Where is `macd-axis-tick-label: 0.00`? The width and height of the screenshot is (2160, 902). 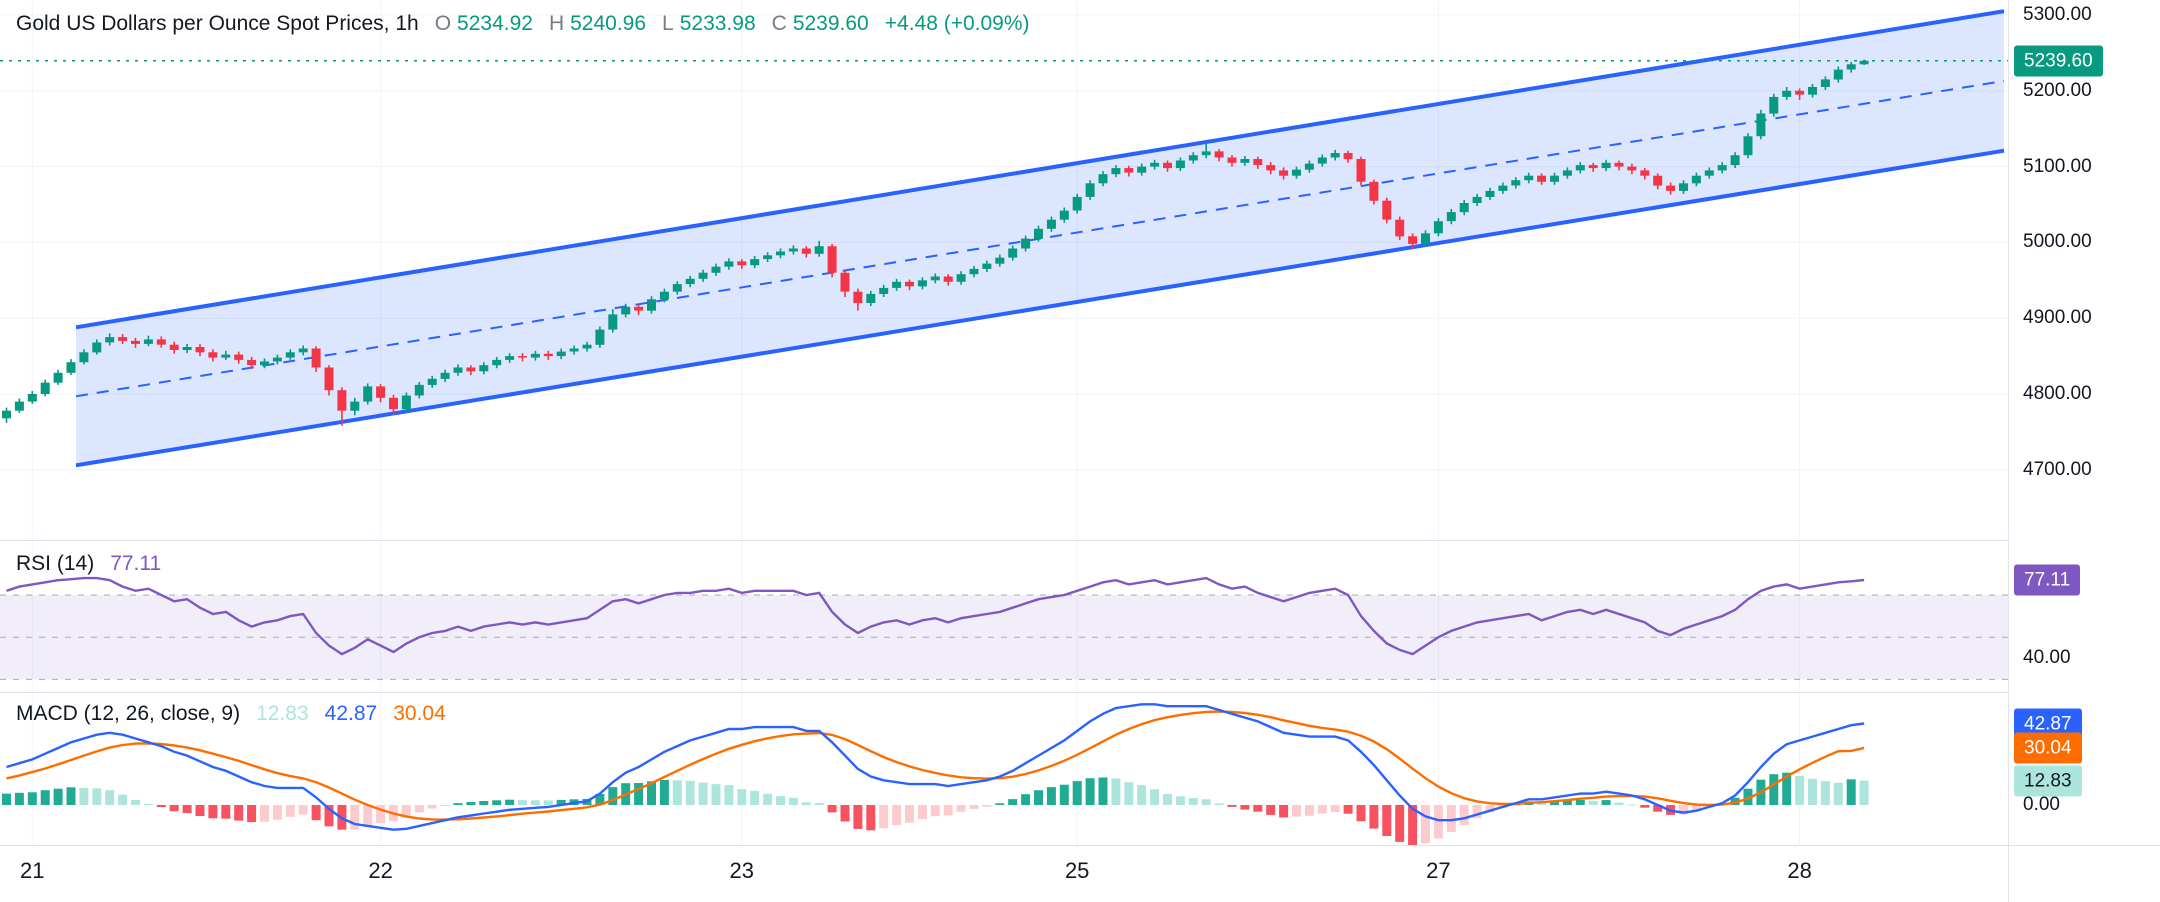
macd-axis-tick-label: 0.00 is located at coordinates (2041, 804).